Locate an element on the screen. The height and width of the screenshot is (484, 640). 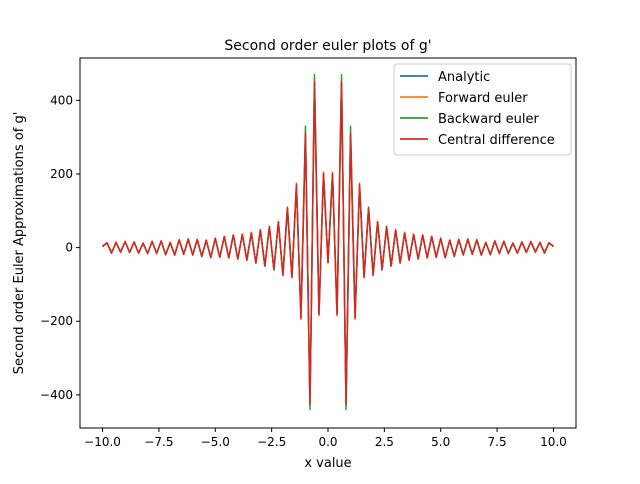
x-tick-label: 7.5 is located at coordinates (497, 442).